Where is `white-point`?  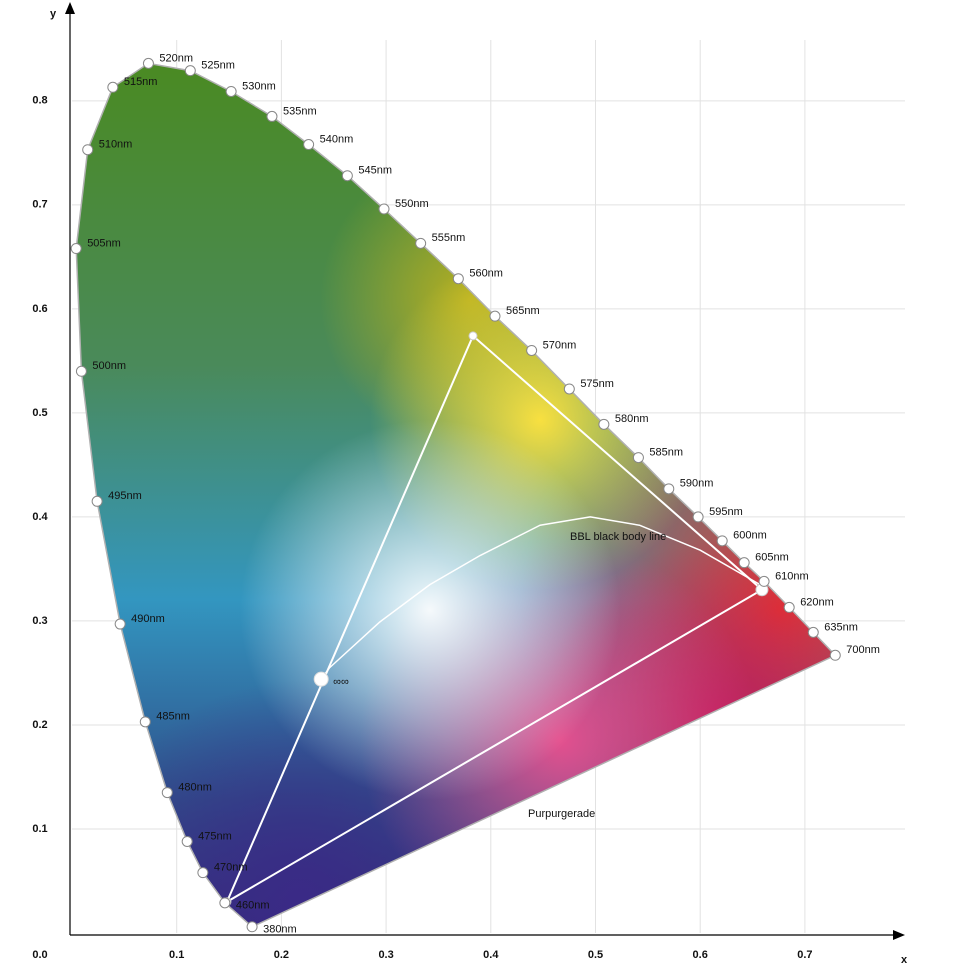 white-point is located at coordinates (321, 679).